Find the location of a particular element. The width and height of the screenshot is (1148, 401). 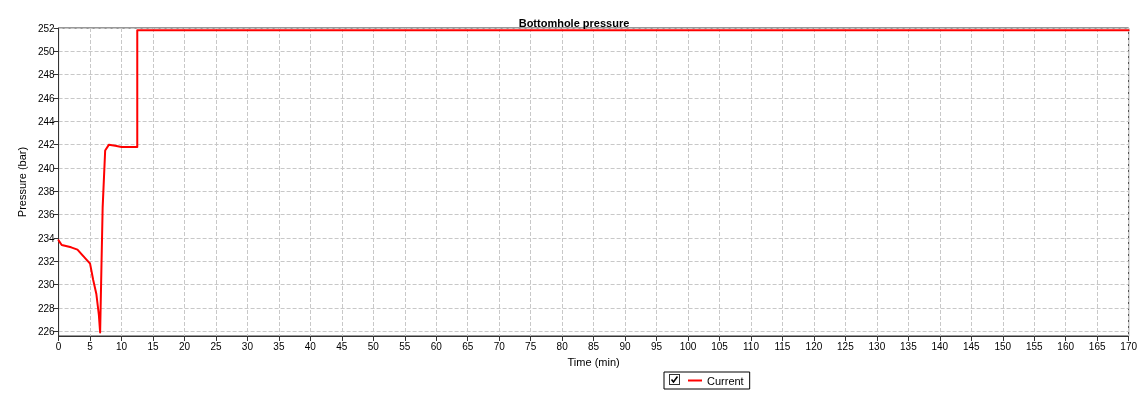

y-tick-label: 238 is located at coordinates (46, 191).